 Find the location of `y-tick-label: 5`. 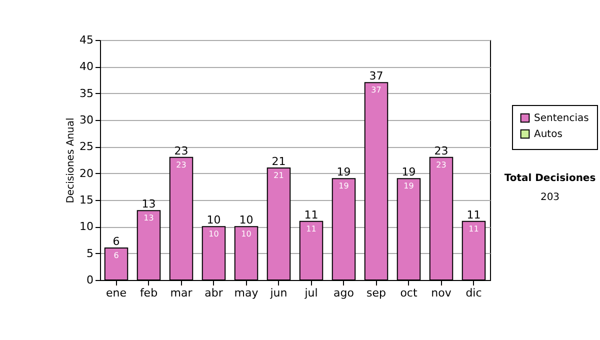

y-tick-label: 5 is located at coordinates (90, 253).